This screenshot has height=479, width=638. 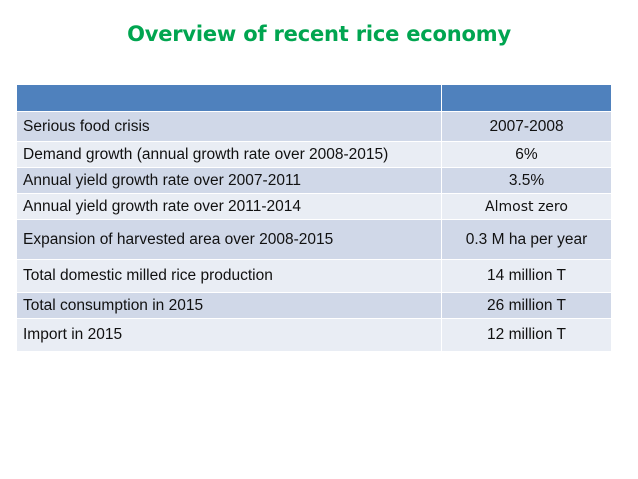 I want to click on row-label: Annual yield growth rate over 2007-2011, so click(x=229, y=180).